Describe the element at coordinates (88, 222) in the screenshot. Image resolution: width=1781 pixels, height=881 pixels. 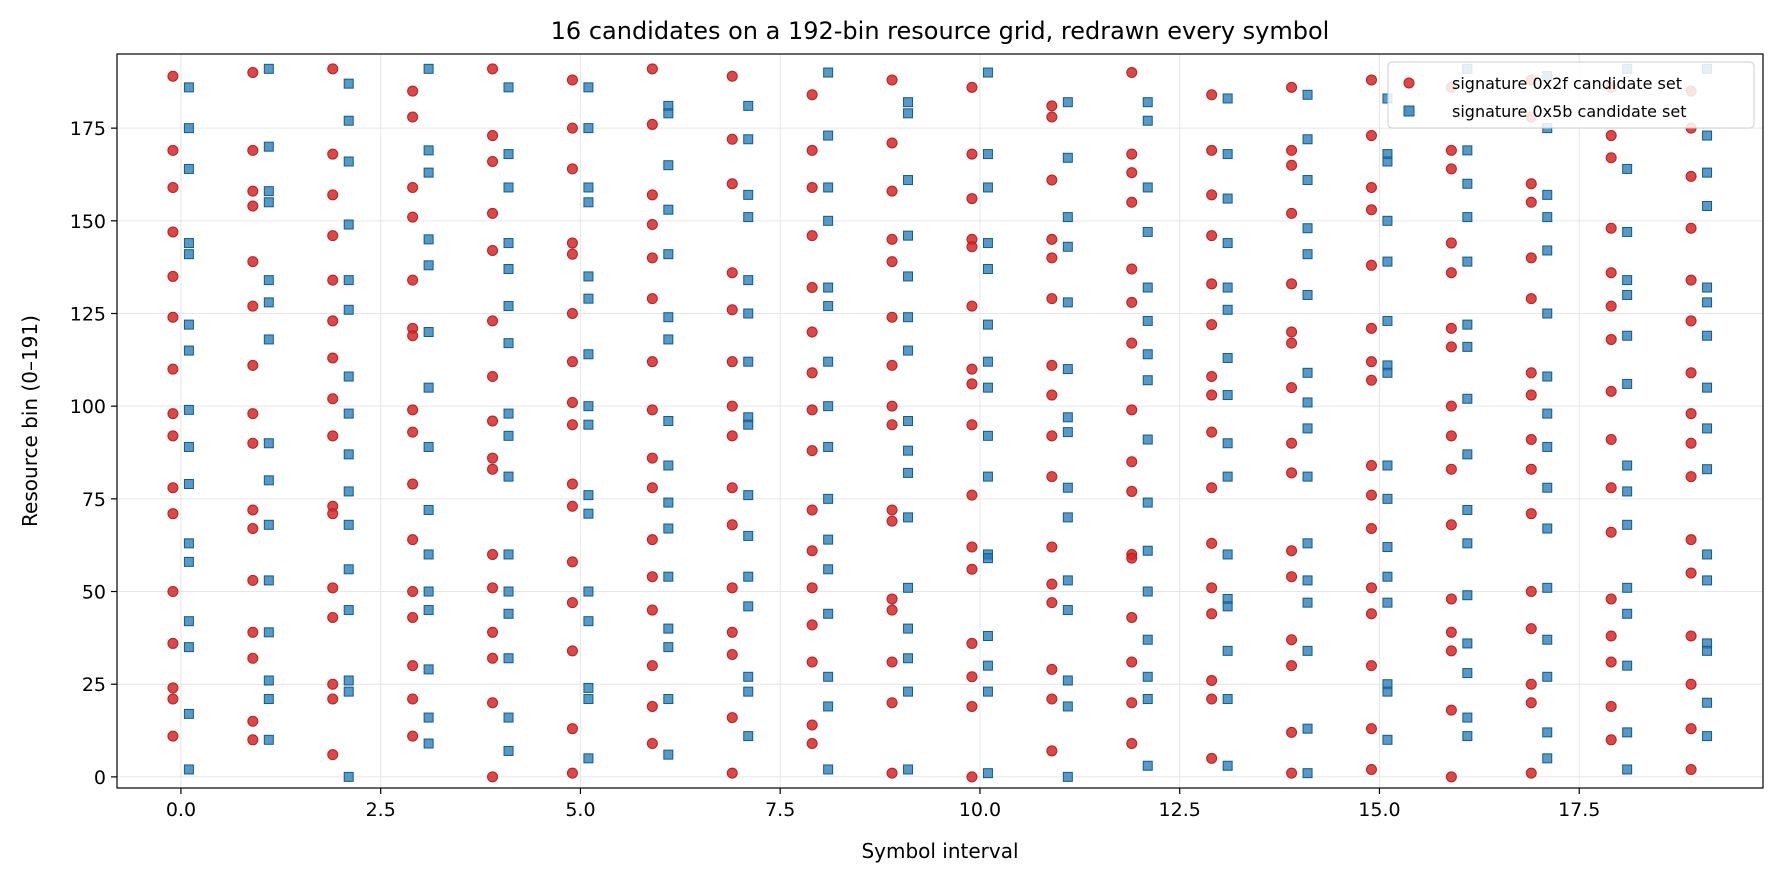
I see `y-tick-label: 150` at that location.